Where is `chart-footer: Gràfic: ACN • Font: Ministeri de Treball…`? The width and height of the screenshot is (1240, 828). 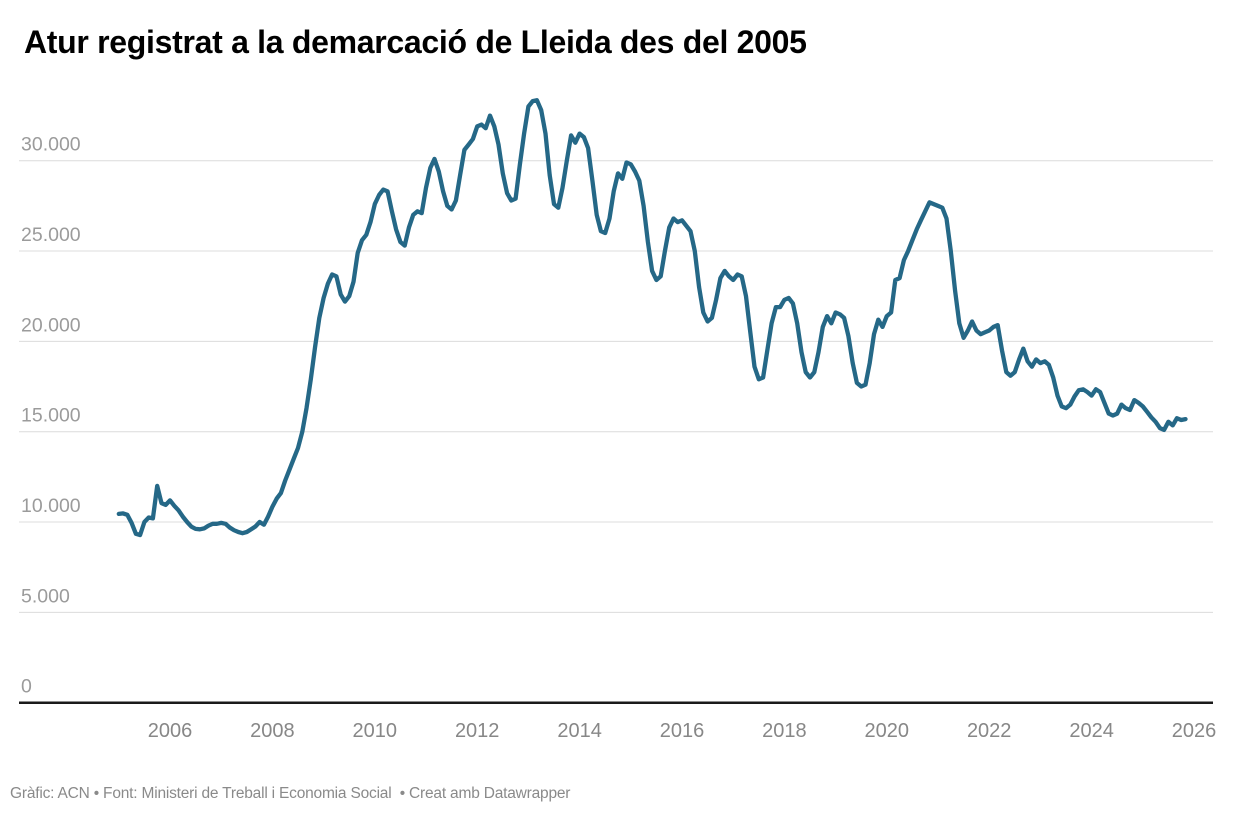 chart-footer: Gràfic: ACN • Font: Ministeri de Treball… is located at coordinates (290, 794).